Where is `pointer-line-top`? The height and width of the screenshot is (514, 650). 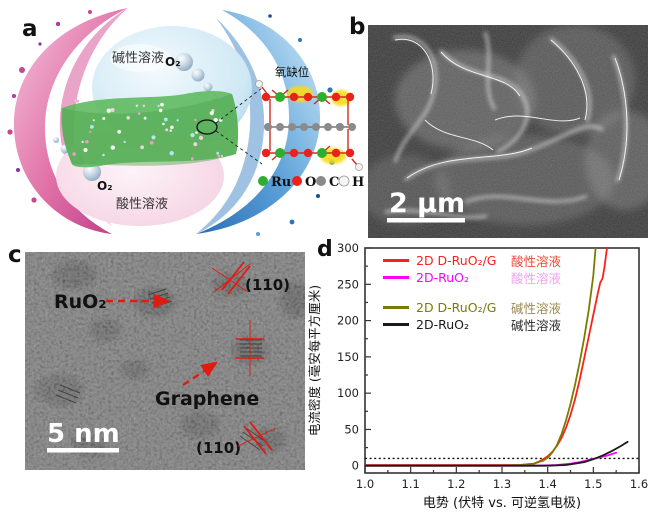 pointer-line-top is located at coordinates (239, 105).